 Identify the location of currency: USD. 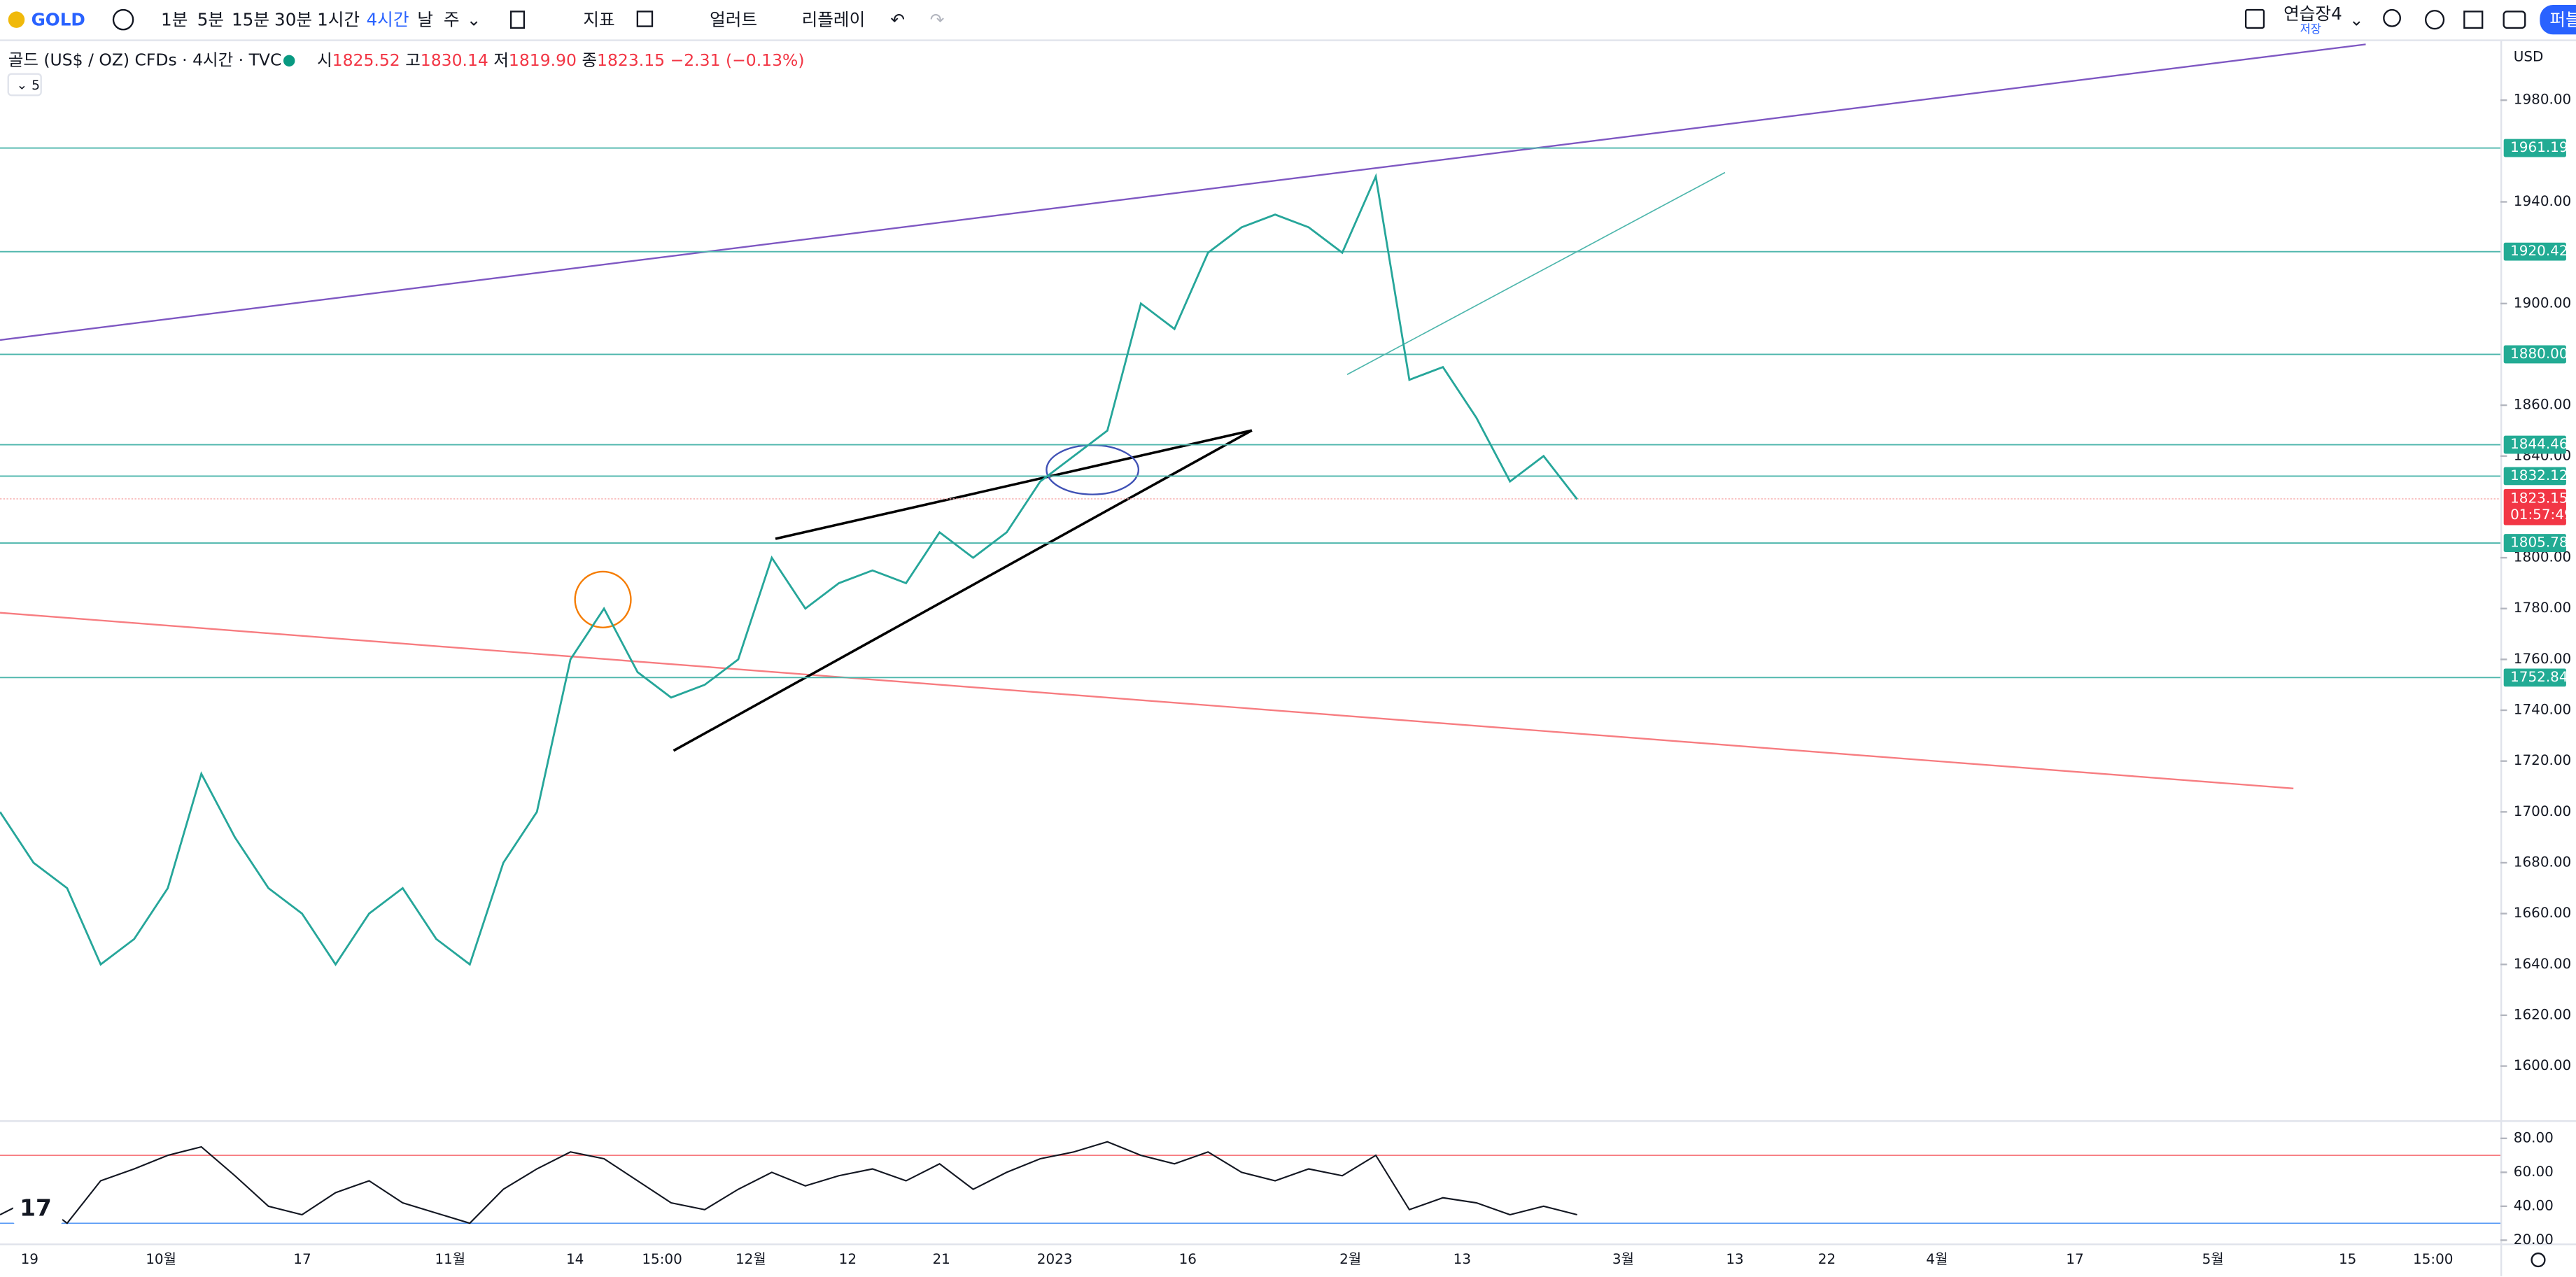
(2529, 56).